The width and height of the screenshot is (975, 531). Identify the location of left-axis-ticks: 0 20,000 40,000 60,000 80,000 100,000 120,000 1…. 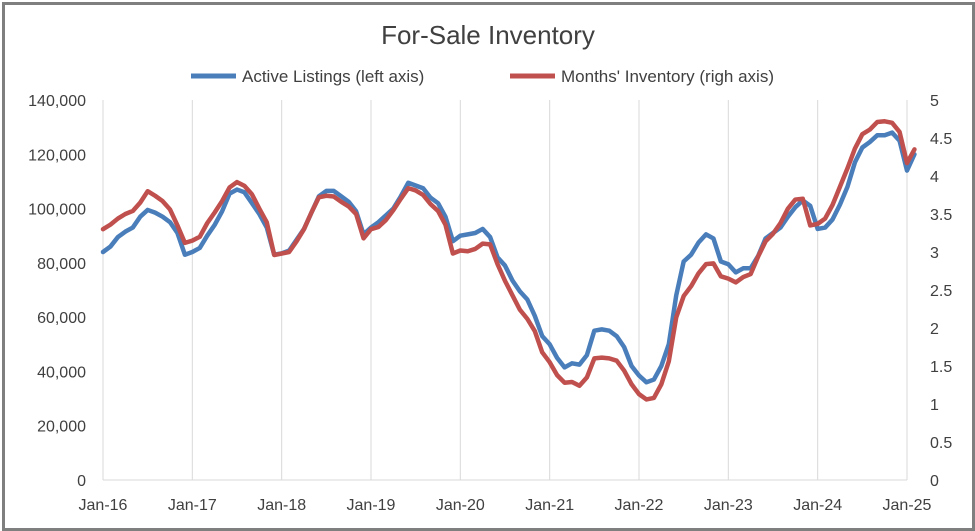
(57, 291).